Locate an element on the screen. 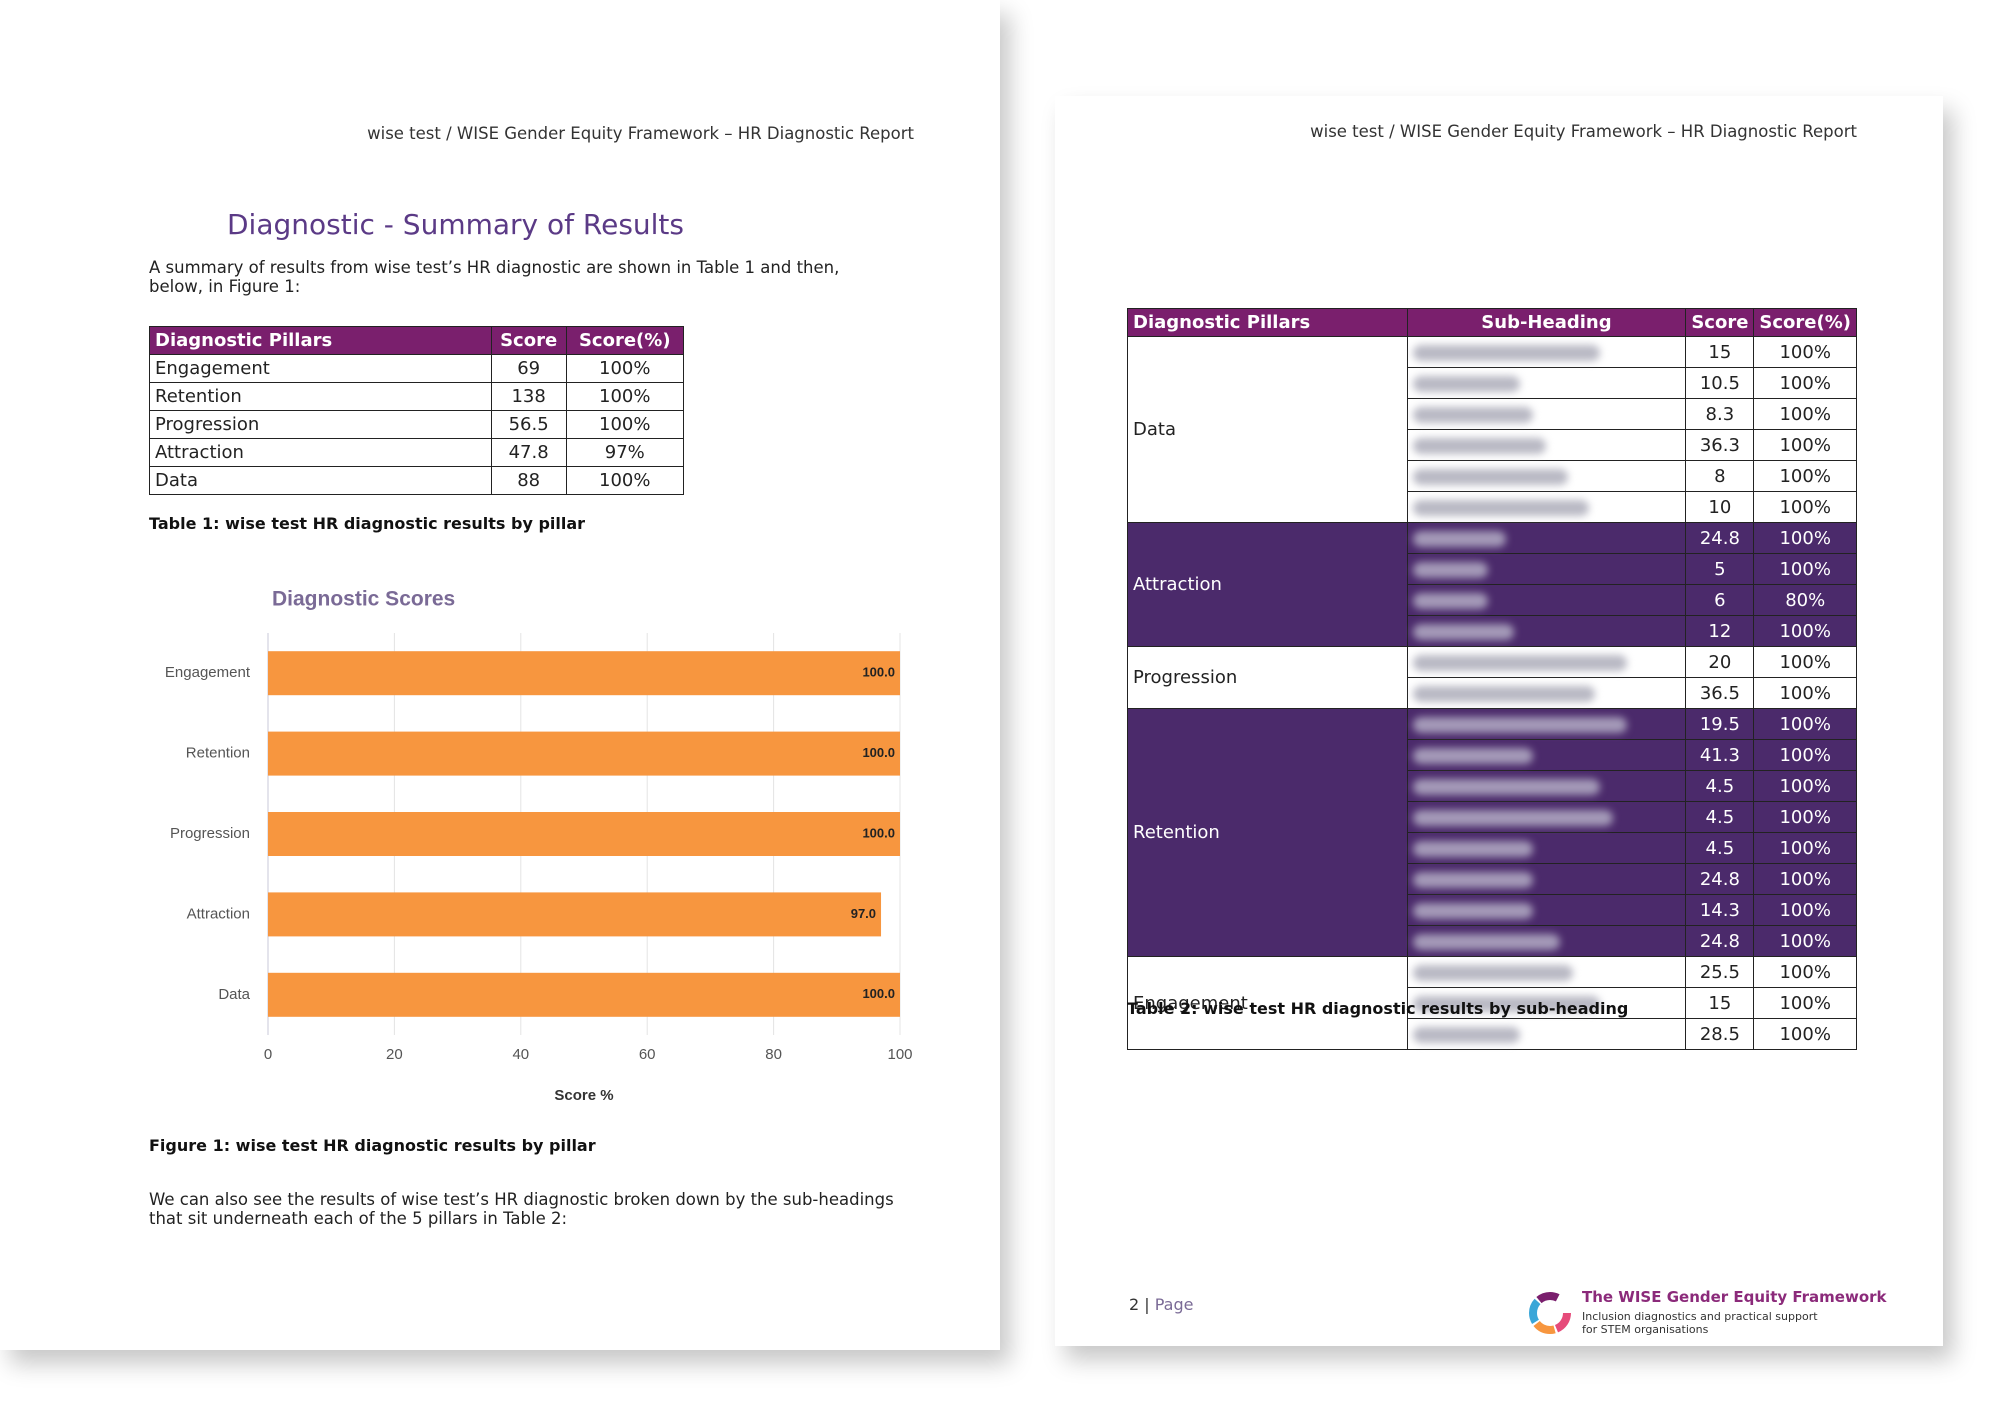 This screenshot has width=2000, height=1414. brand-logo is located at coordinates (1550, 1313).